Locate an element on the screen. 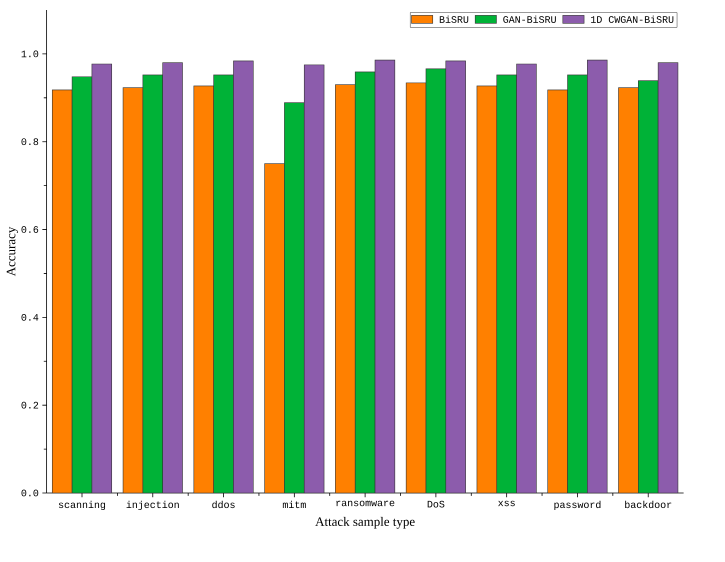 The image size is (725, 562). y-tick-label: 0.2 is located at coordinates (30, 405).